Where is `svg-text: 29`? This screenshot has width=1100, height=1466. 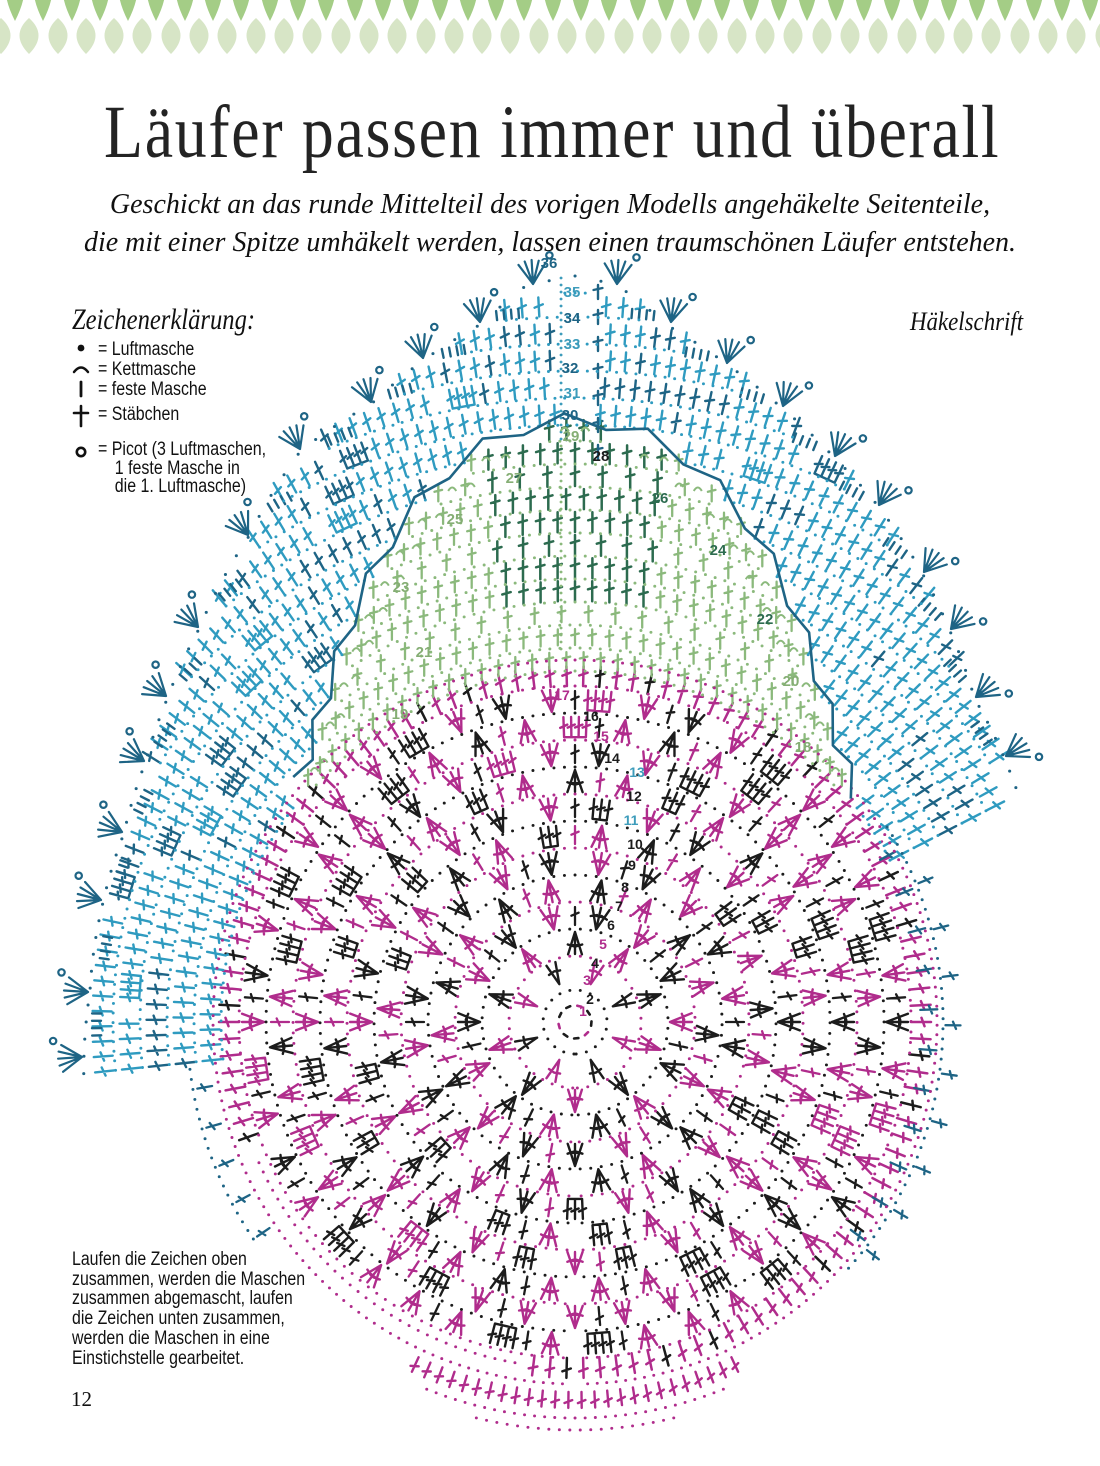 svg-text: 29 is located at coordinates (571, 436).